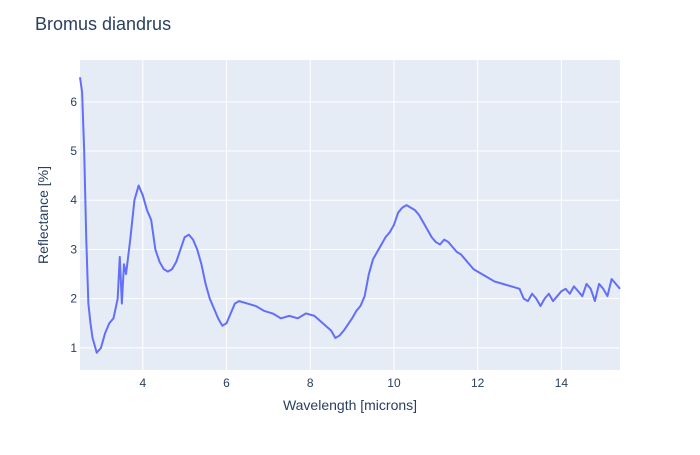 The width and height of the screenshot is (700, 455). I want to click on y-tick-label: 4, so click(73, 200).